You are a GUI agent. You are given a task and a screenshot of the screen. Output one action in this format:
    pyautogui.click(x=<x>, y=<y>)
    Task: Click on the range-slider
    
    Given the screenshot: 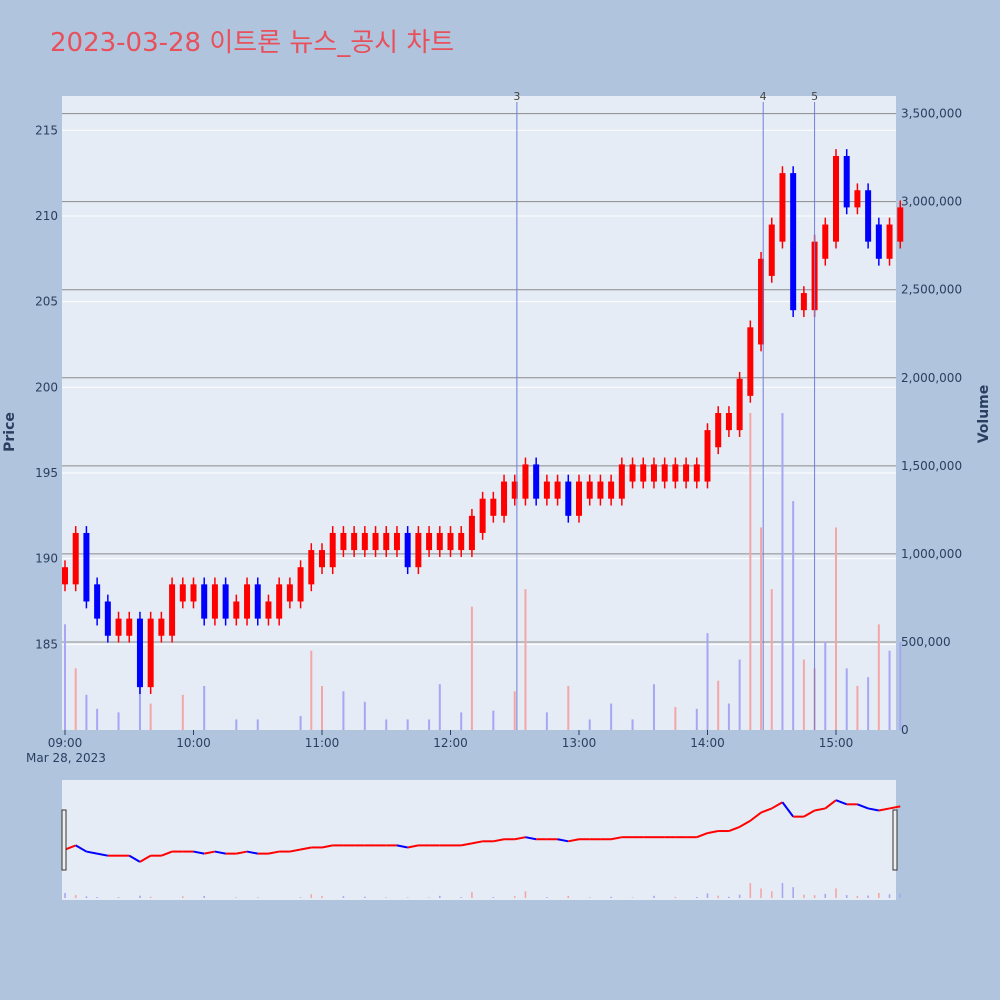 What is the action you would take?
    pyautogui.click(x=479, y=840)
    